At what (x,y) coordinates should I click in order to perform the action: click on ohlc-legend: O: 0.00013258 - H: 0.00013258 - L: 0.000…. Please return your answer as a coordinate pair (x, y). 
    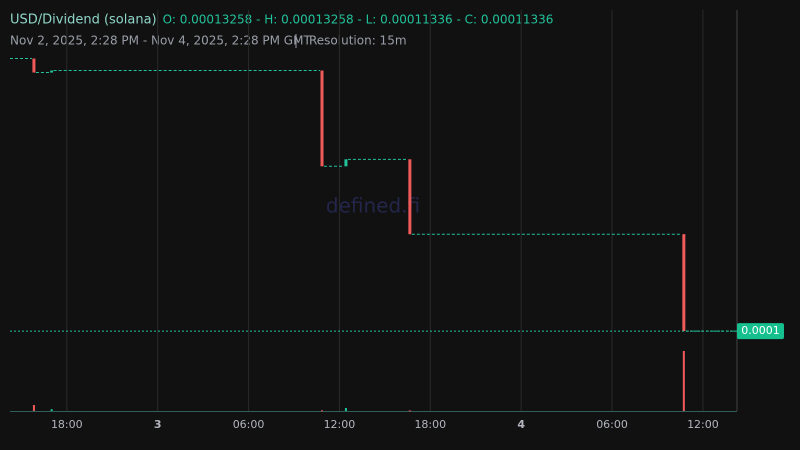
    Looking at the image, I should click on (358, 20).